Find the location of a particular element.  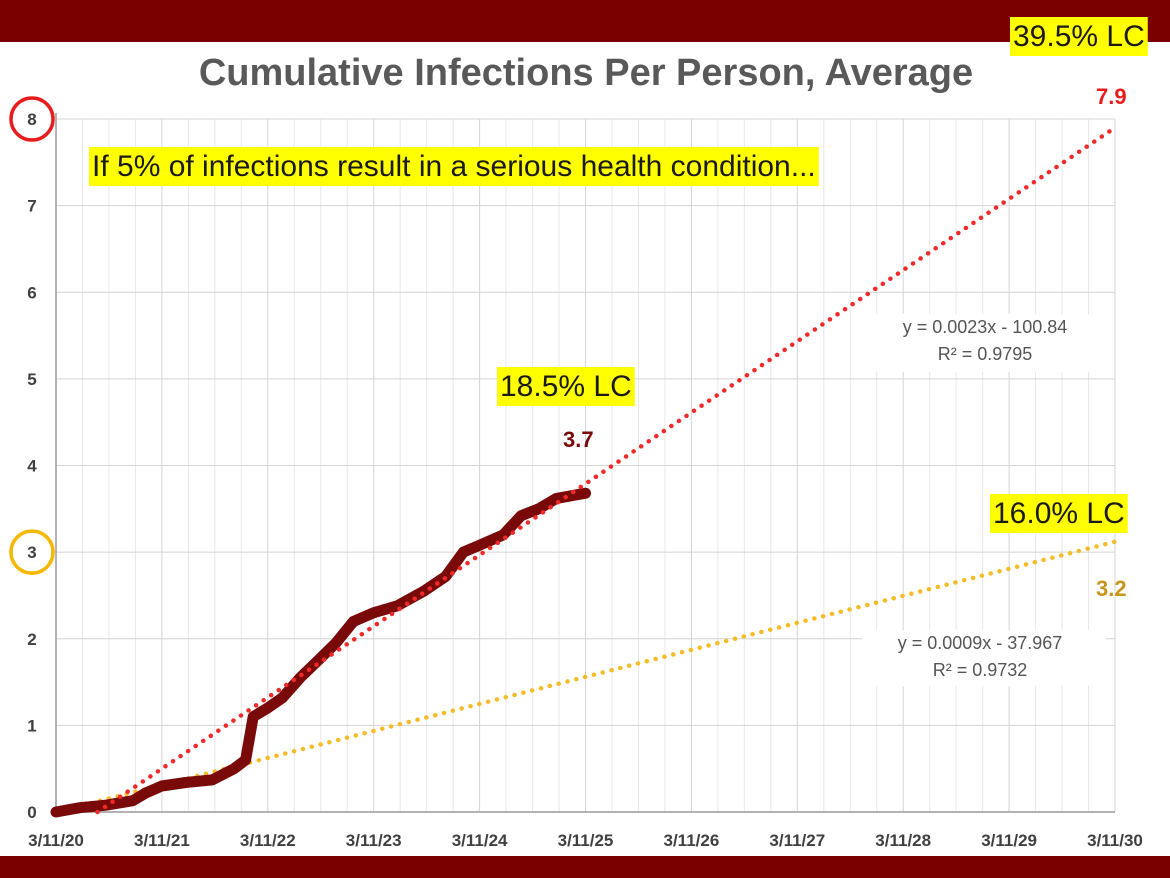

middle-pct-highlight is located at coordinates (566, 386).